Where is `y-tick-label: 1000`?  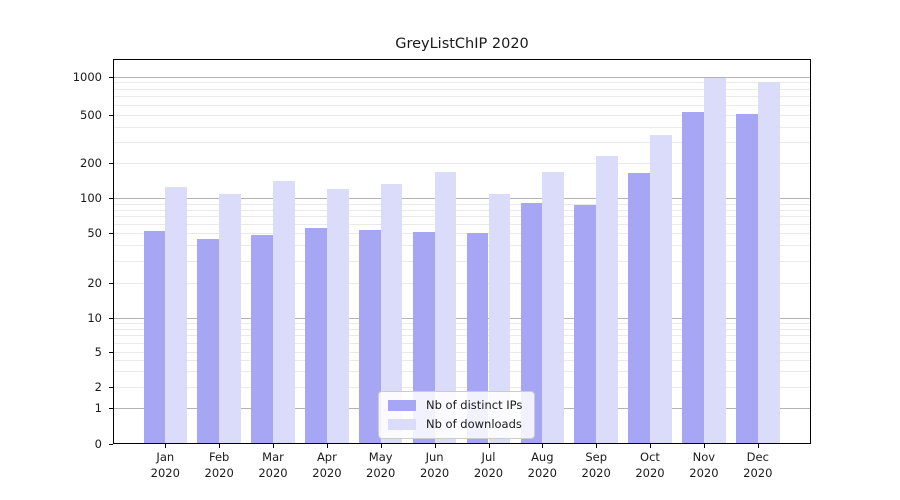 y-tick-label: 1000 is located at coordinates (87, 76).